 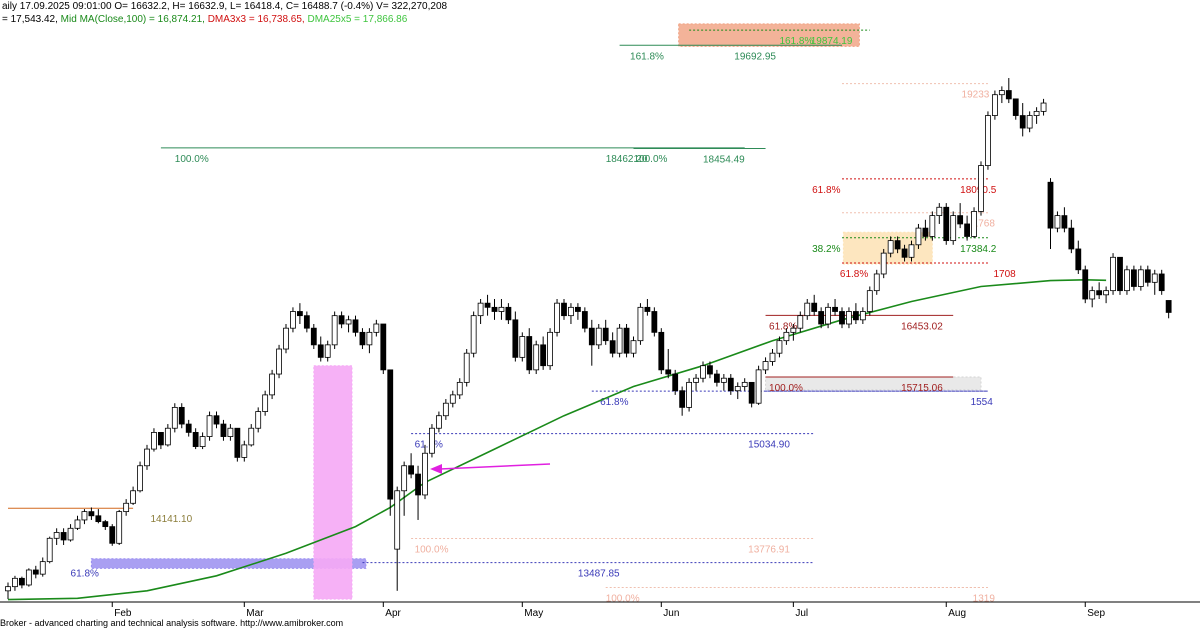 What do you see at coordinates (922, 388) in the screenshot?
I see `fib-level-label: 15715.06` at bounding box center [922, 388].